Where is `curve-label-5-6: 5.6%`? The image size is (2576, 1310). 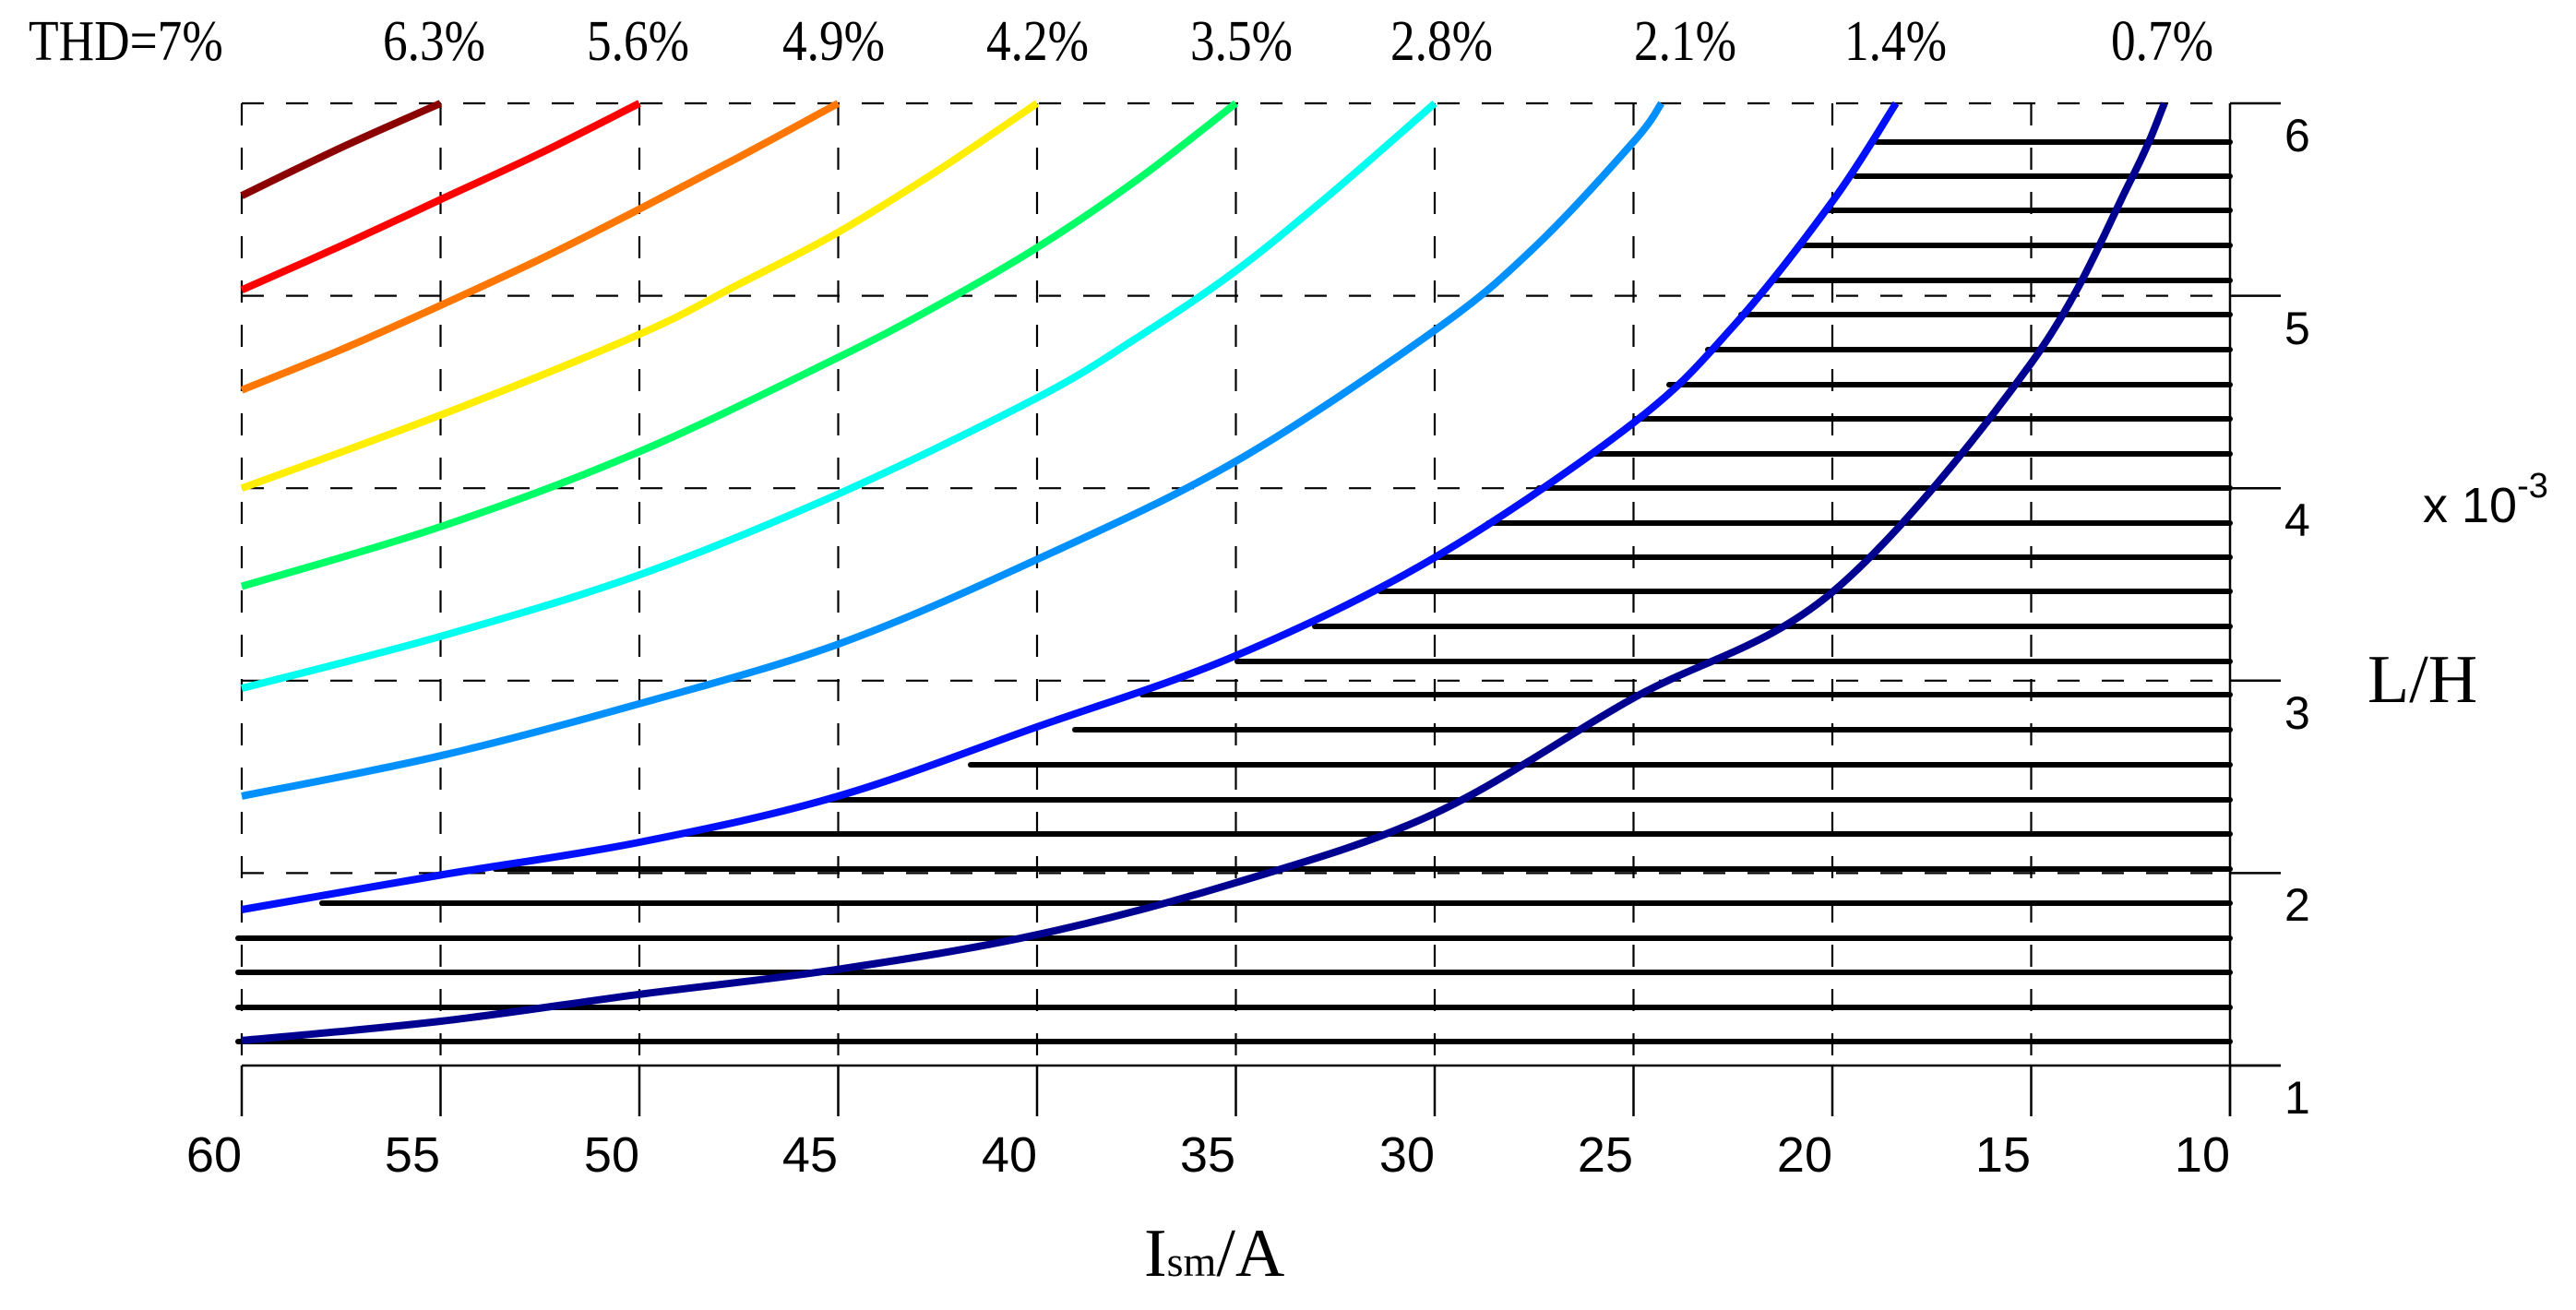 curve-label-5-6: 5.6% is located at coordinates (638, 41).